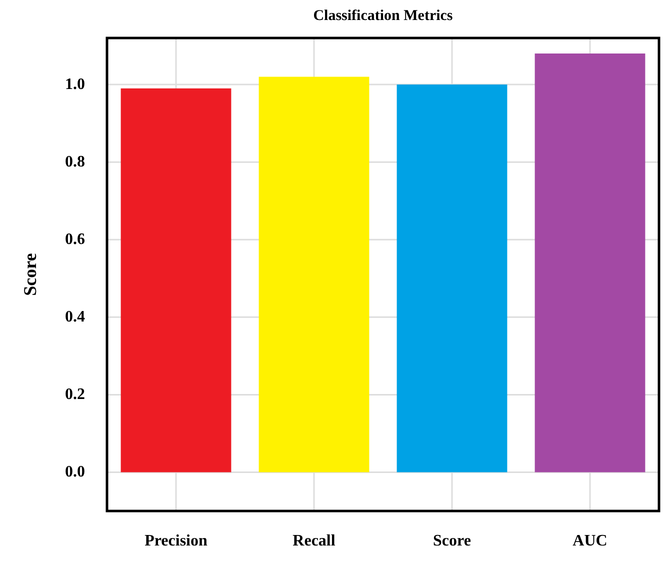 This screenshot has height=561, width=665. Describe the element at coordinates (590, 541) in the screenshot. I see `x-tick-label: AUC` at that location.